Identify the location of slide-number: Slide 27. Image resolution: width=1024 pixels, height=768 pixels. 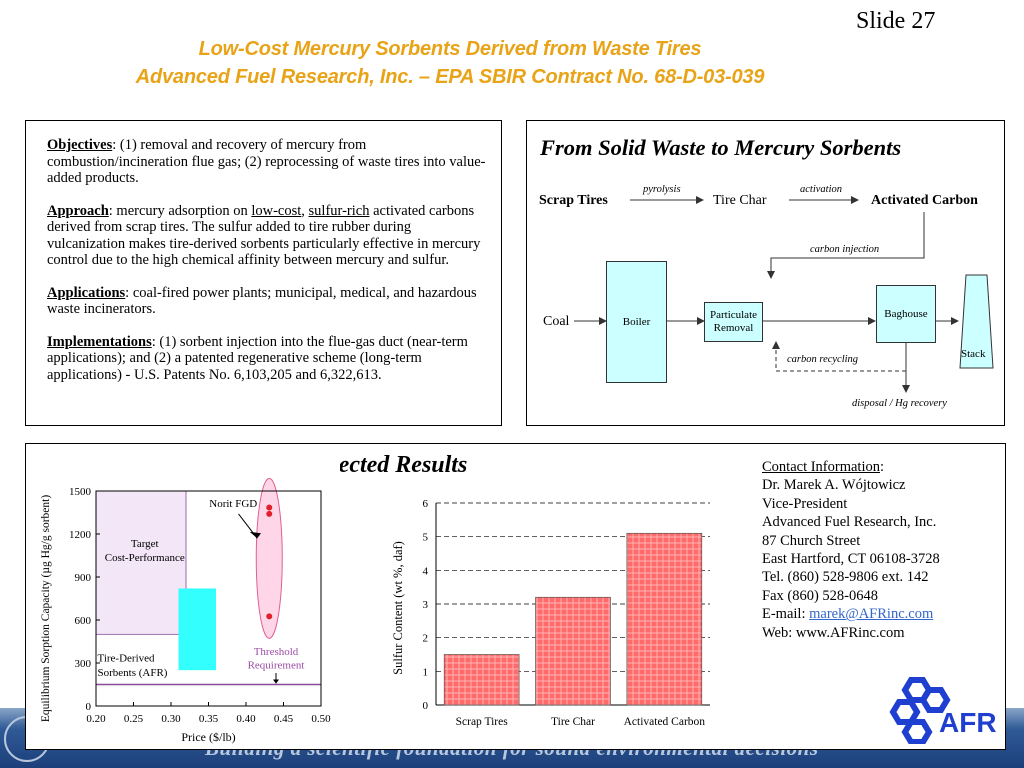
(896, 21).